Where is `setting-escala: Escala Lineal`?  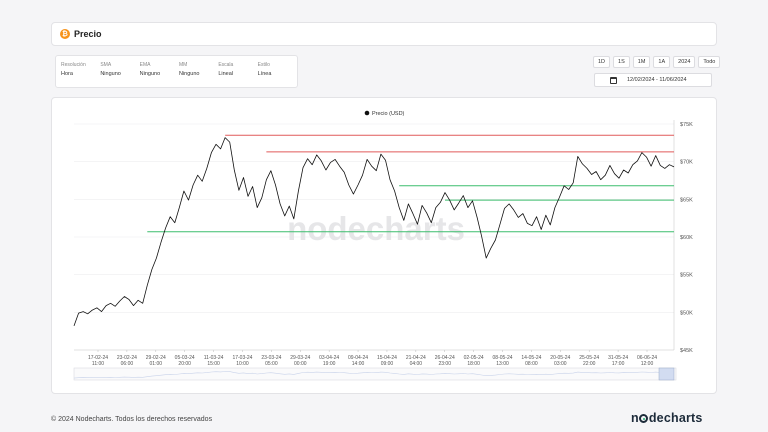
setting-escala: Escala Lineal is located at coordinates (237, 74).